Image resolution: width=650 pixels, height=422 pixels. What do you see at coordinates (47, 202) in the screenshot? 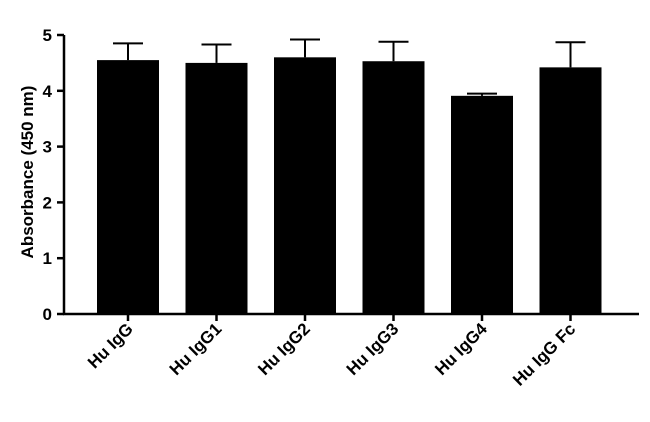
I see `y-tick-label: 2` at bounding box center [47, 202].